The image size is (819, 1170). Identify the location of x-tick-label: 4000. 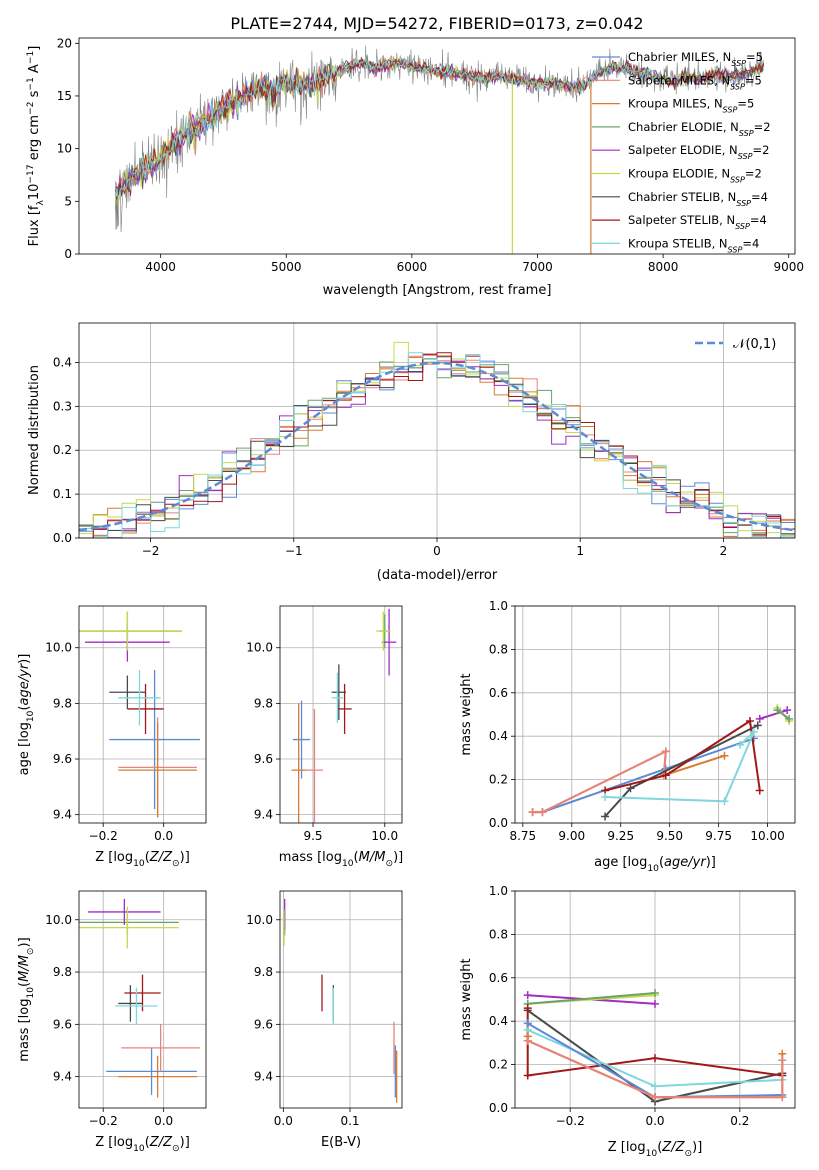
(160, 267).